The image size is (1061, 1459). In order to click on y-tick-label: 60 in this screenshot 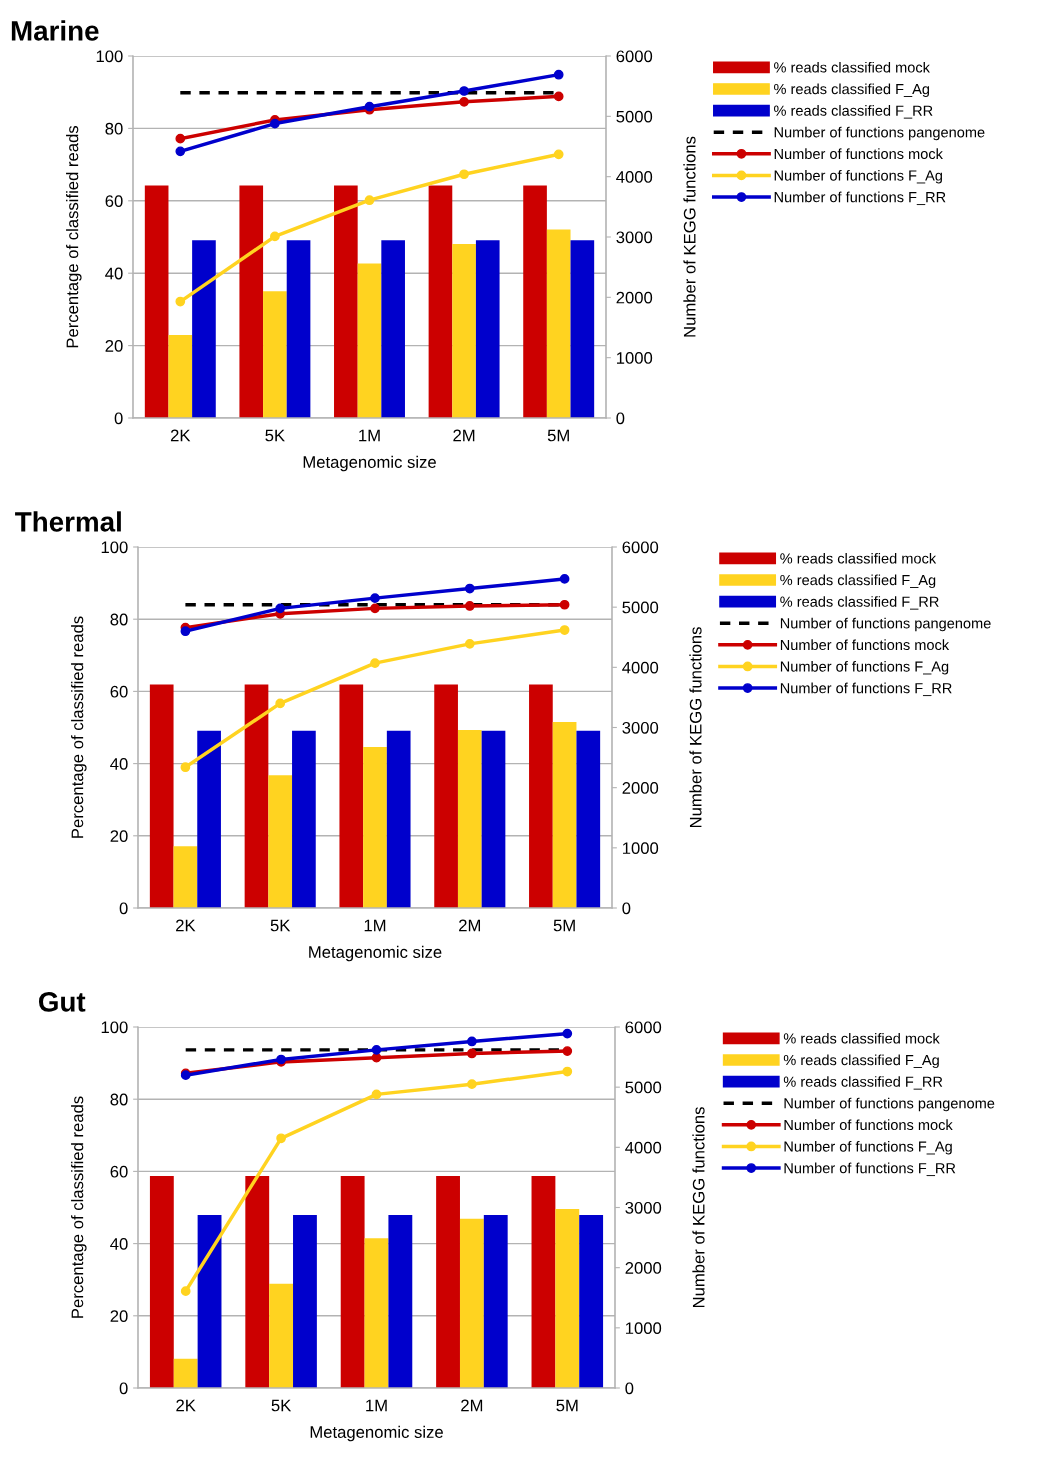, I will do `click(119, 1171)`.